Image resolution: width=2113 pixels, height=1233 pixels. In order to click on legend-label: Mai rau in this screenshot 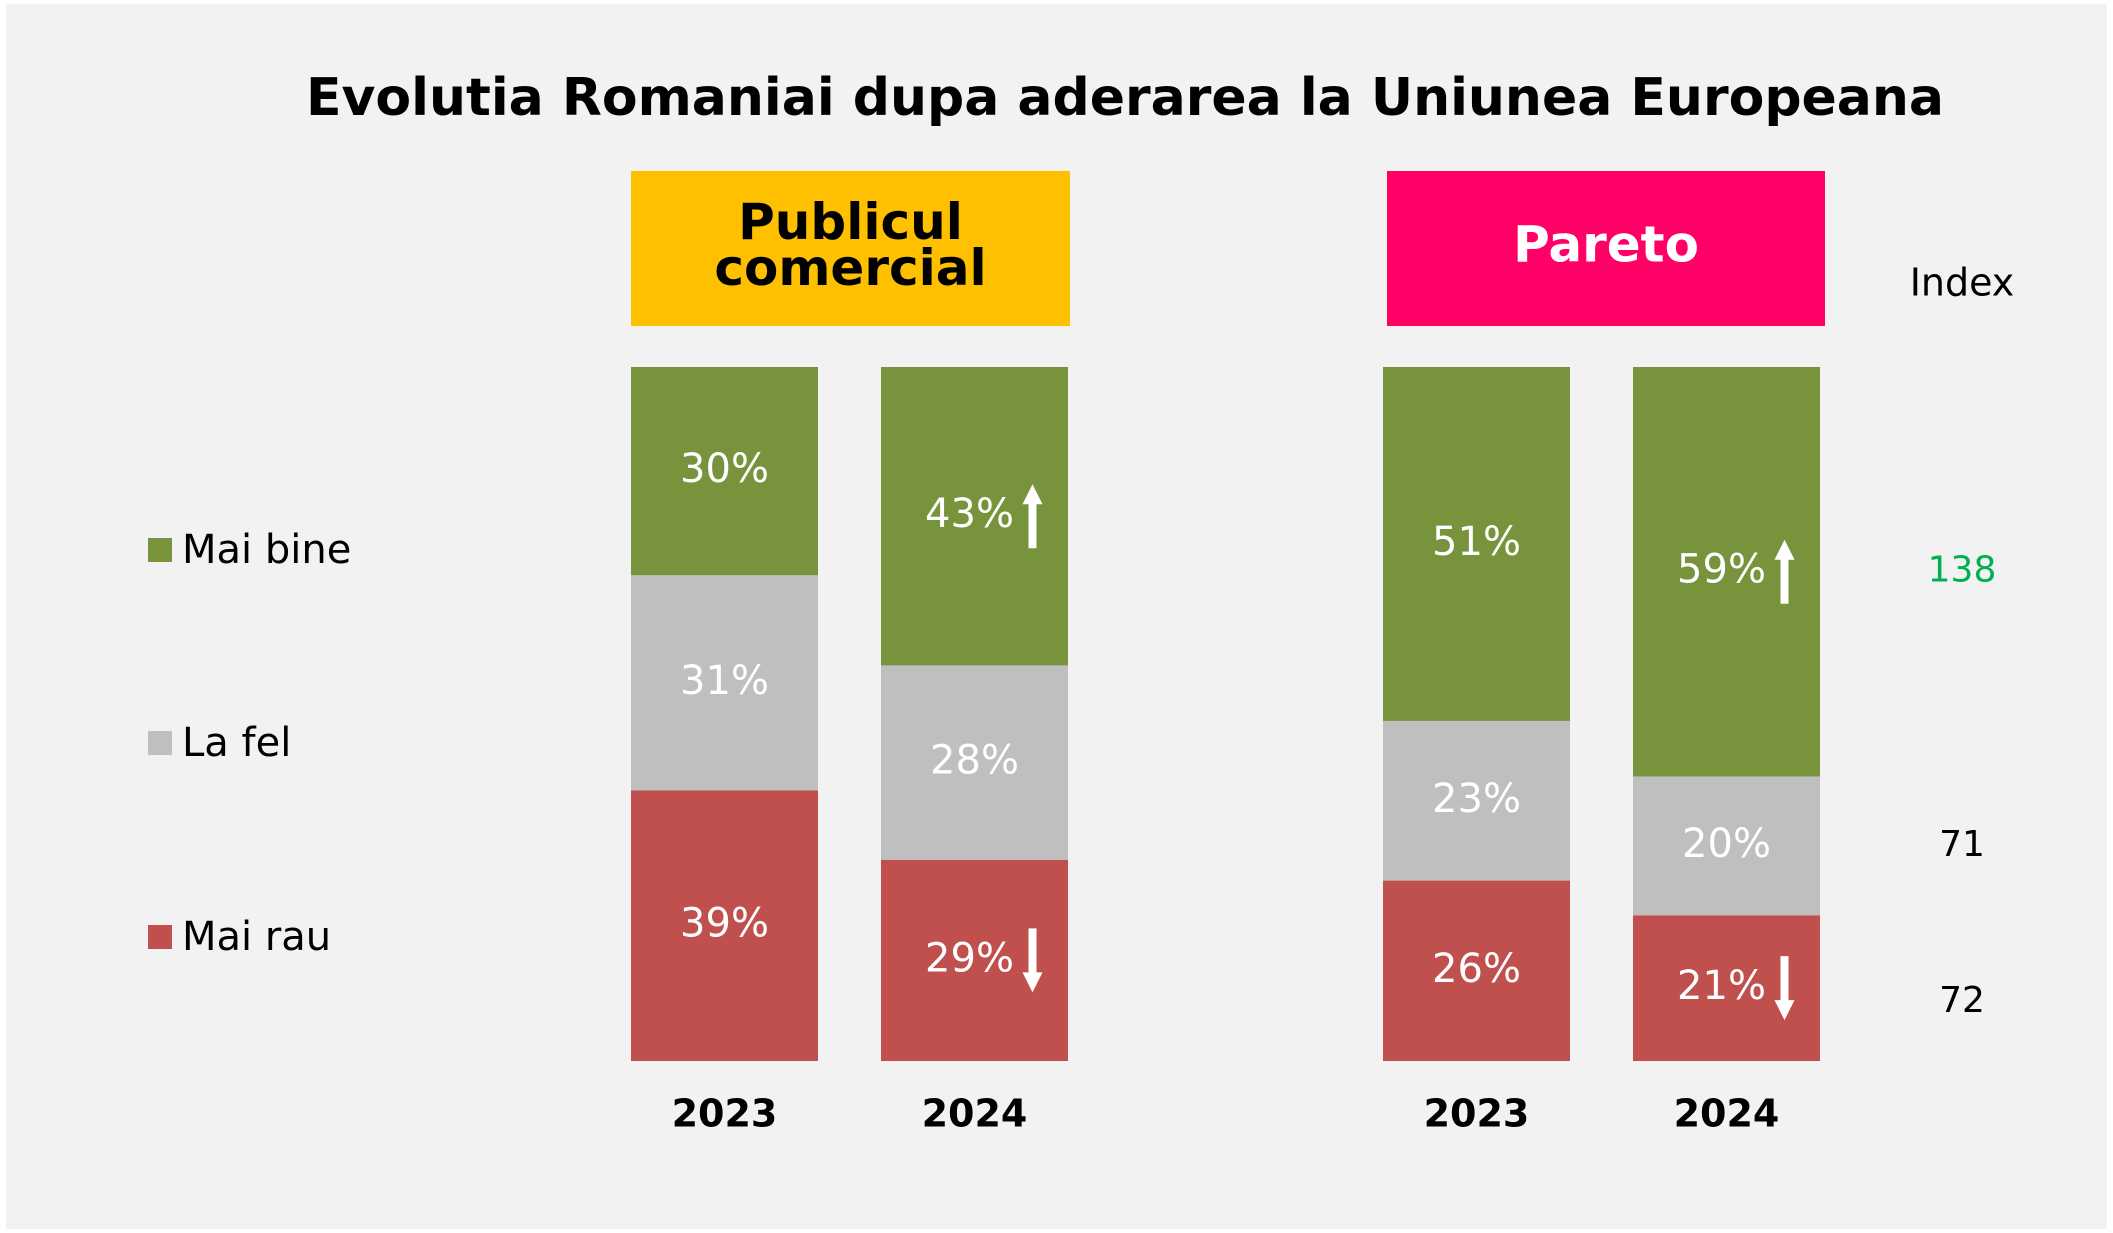, I will do `click(256, 937)`.